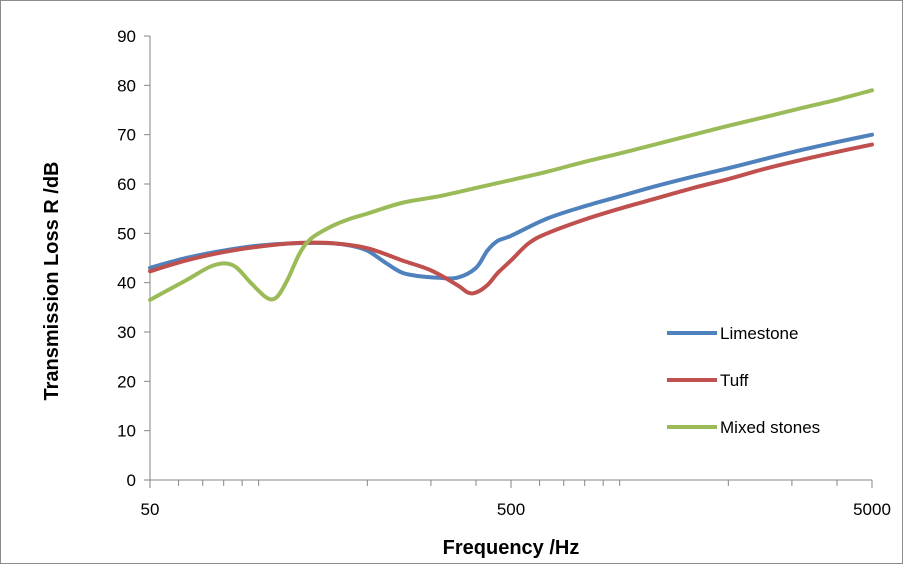 This screenshot has width=904, height=565. I want to click on y-tick-label: 30, so click(126, 332).